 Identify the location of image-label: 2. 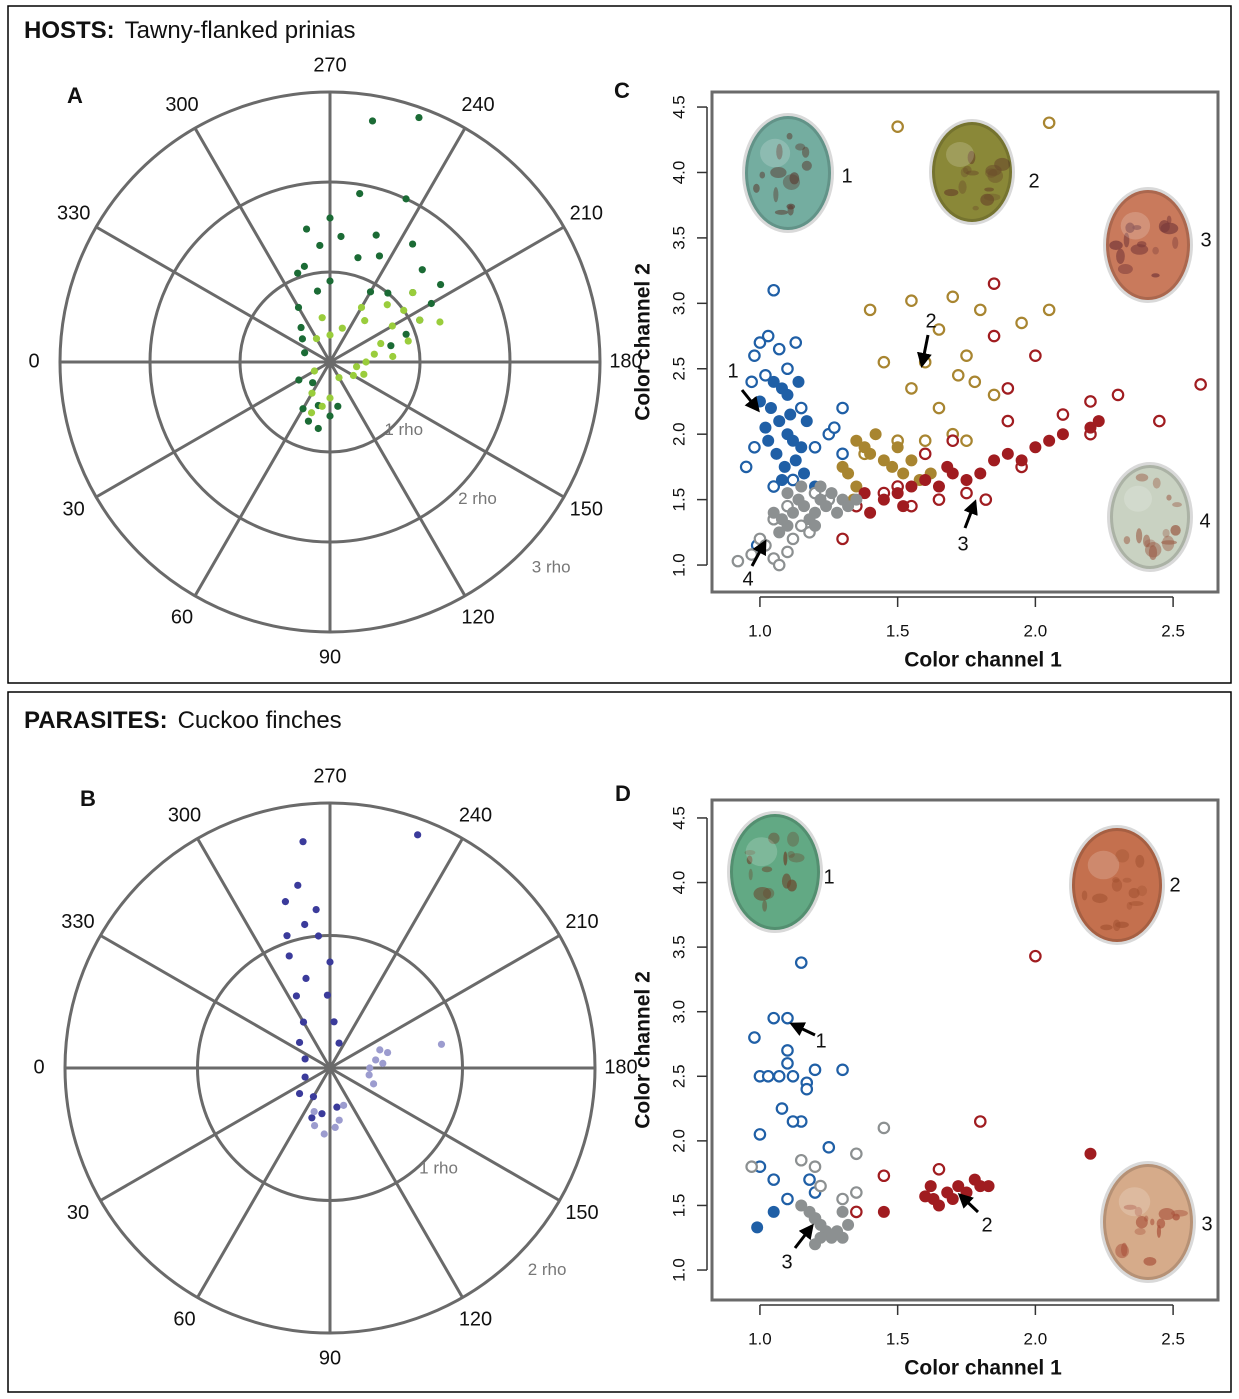
(1033, 181).